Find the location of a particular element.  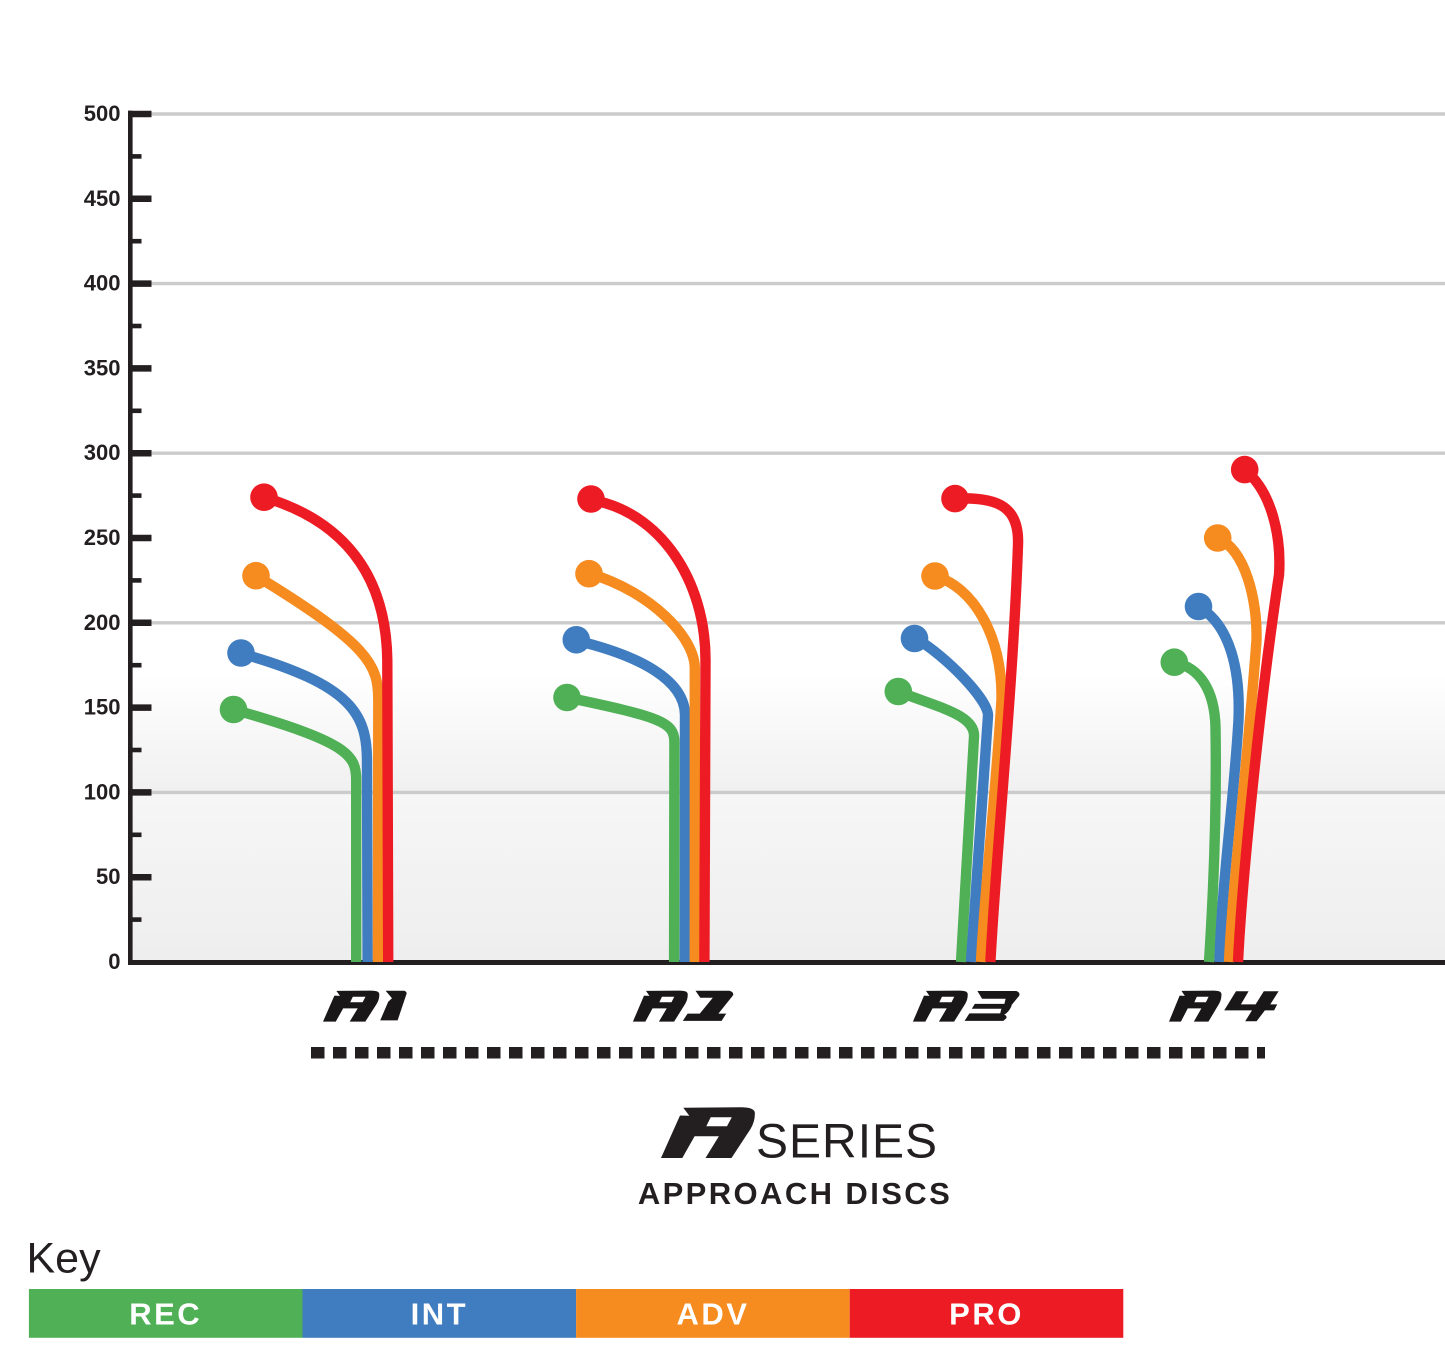

svg-text: 0 is located at coordinates (114, 961).